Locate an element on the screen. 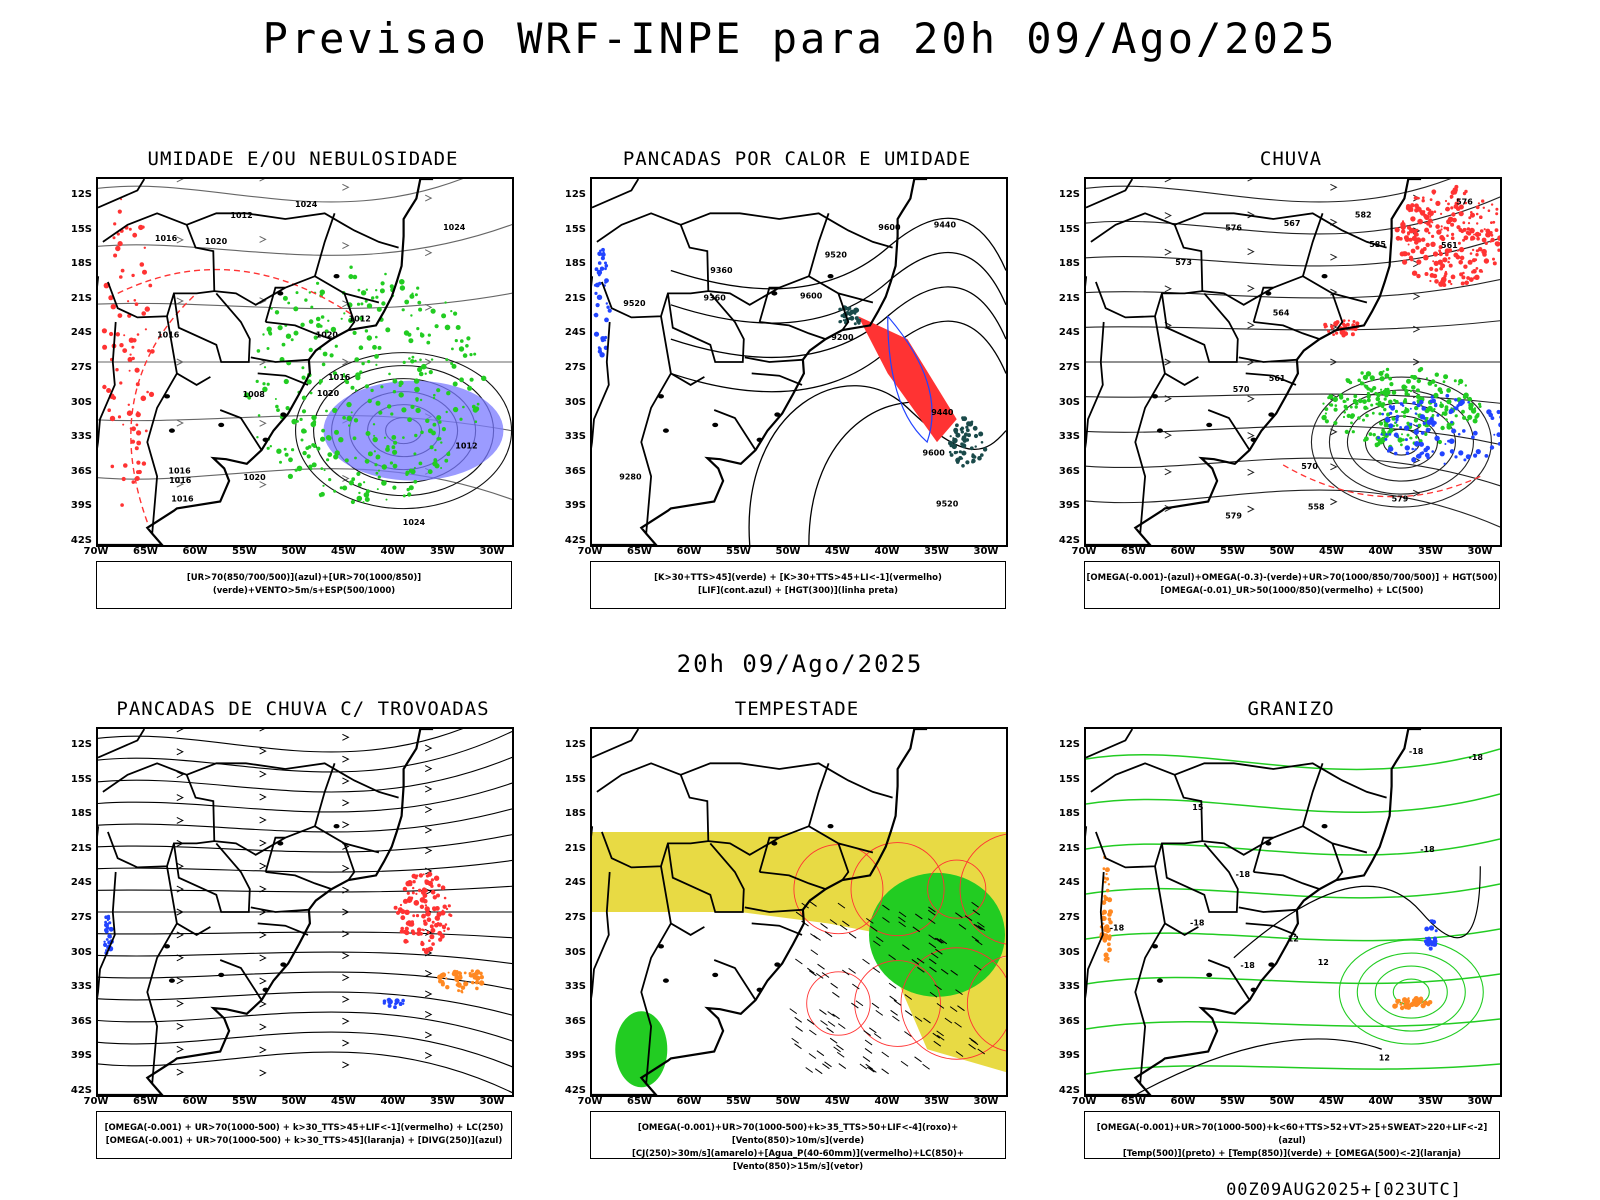 This screenshot has height=1200, width=1600. thickness-red-dash is located at coordinates (143, 313).